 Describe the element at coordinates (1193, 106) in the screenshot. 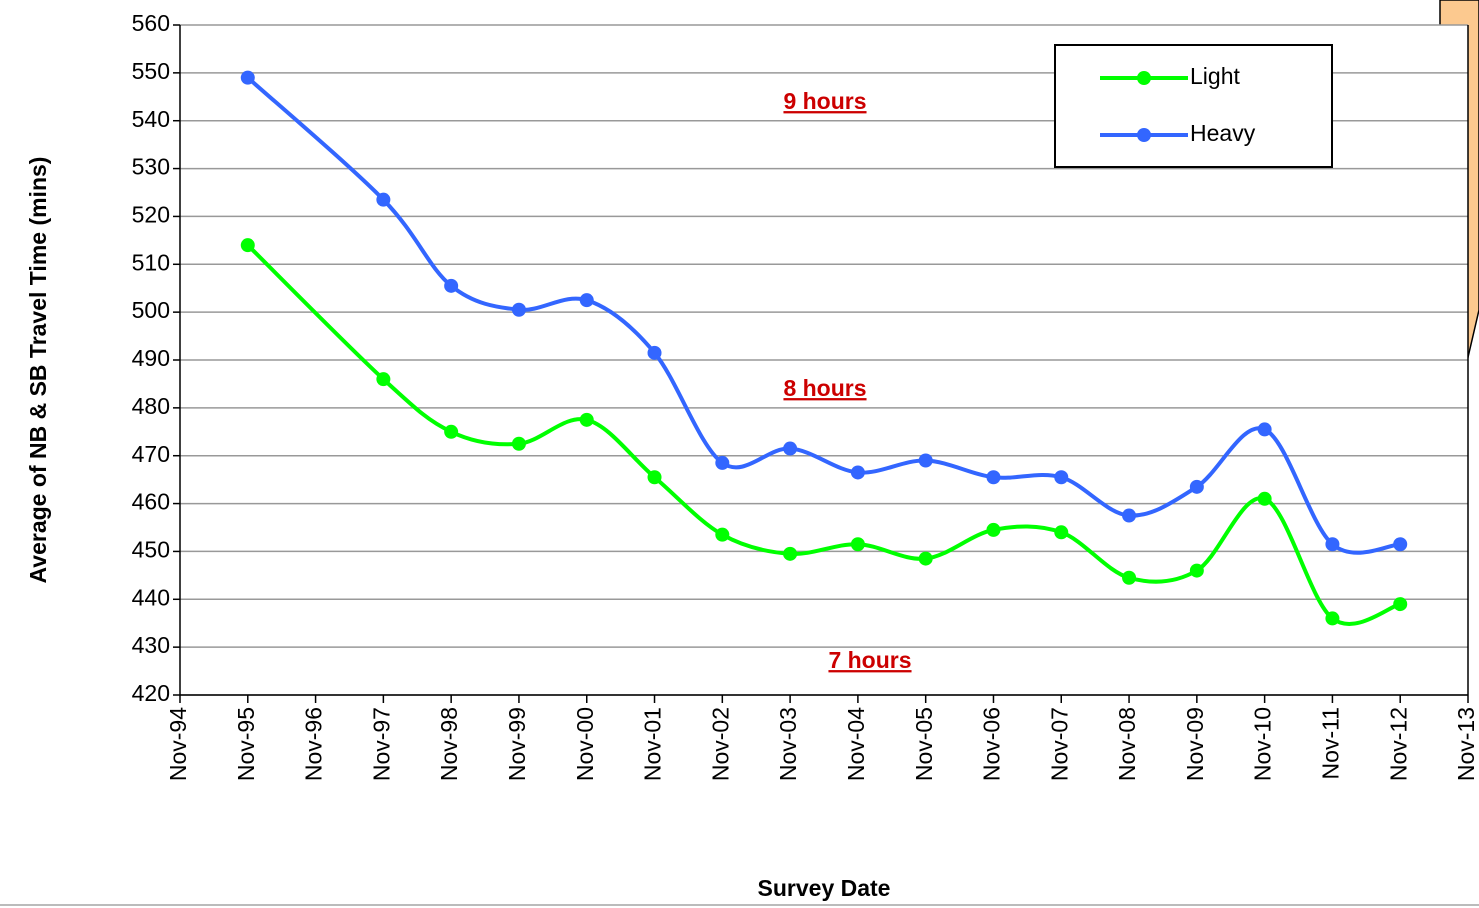

I see `legend-box` at that location.